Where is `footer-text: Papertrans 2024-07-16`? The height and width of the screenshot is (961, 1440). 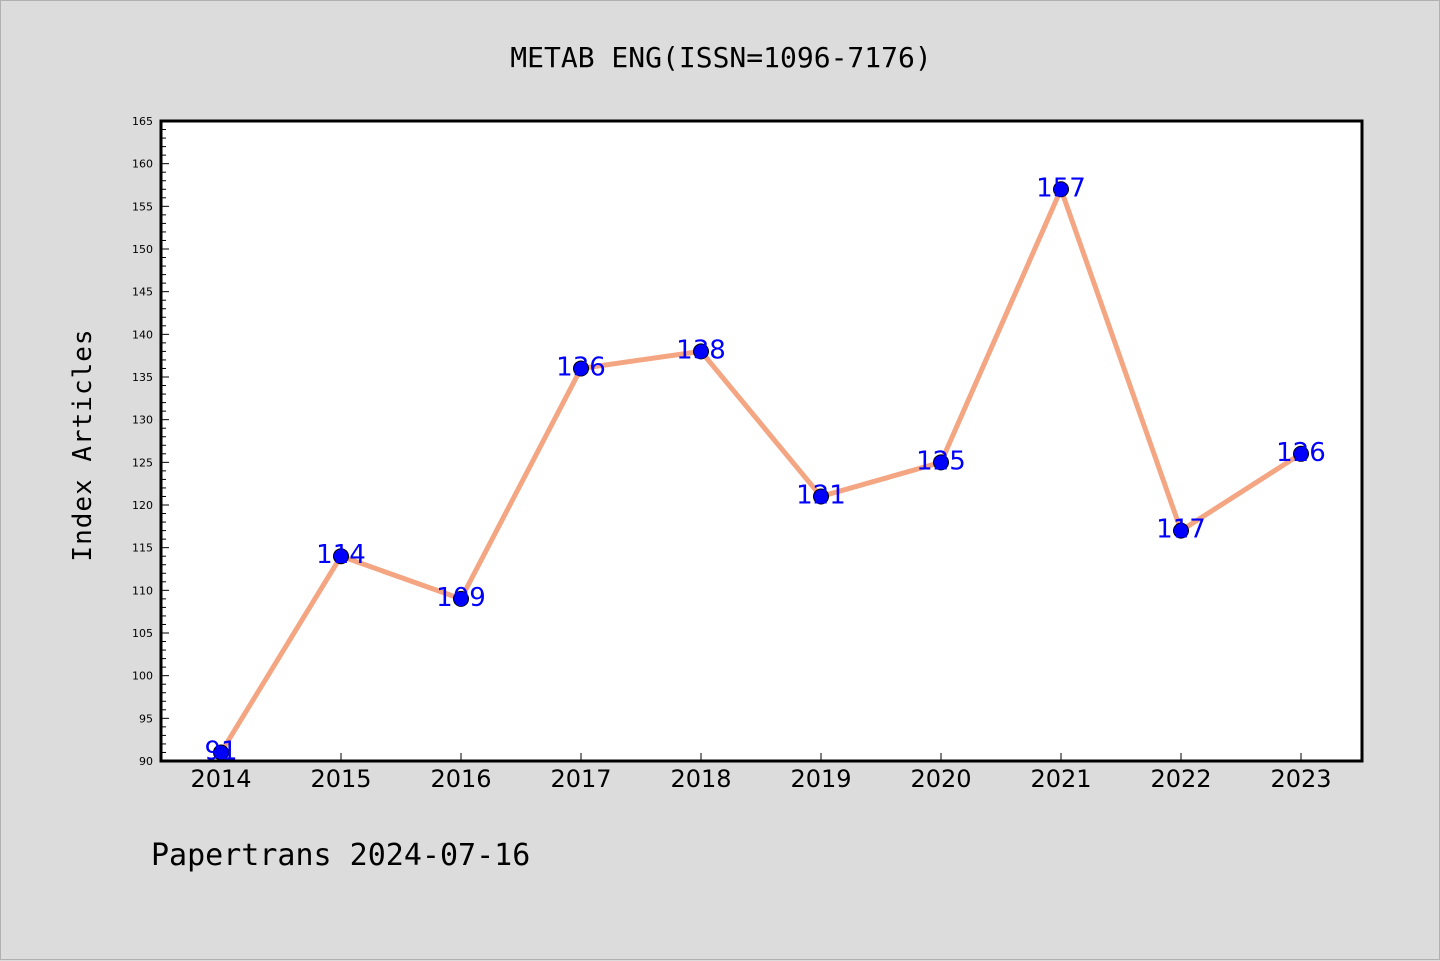 footer-text: Papertrans 2024-07-16 is located at coordinates (340, 855).